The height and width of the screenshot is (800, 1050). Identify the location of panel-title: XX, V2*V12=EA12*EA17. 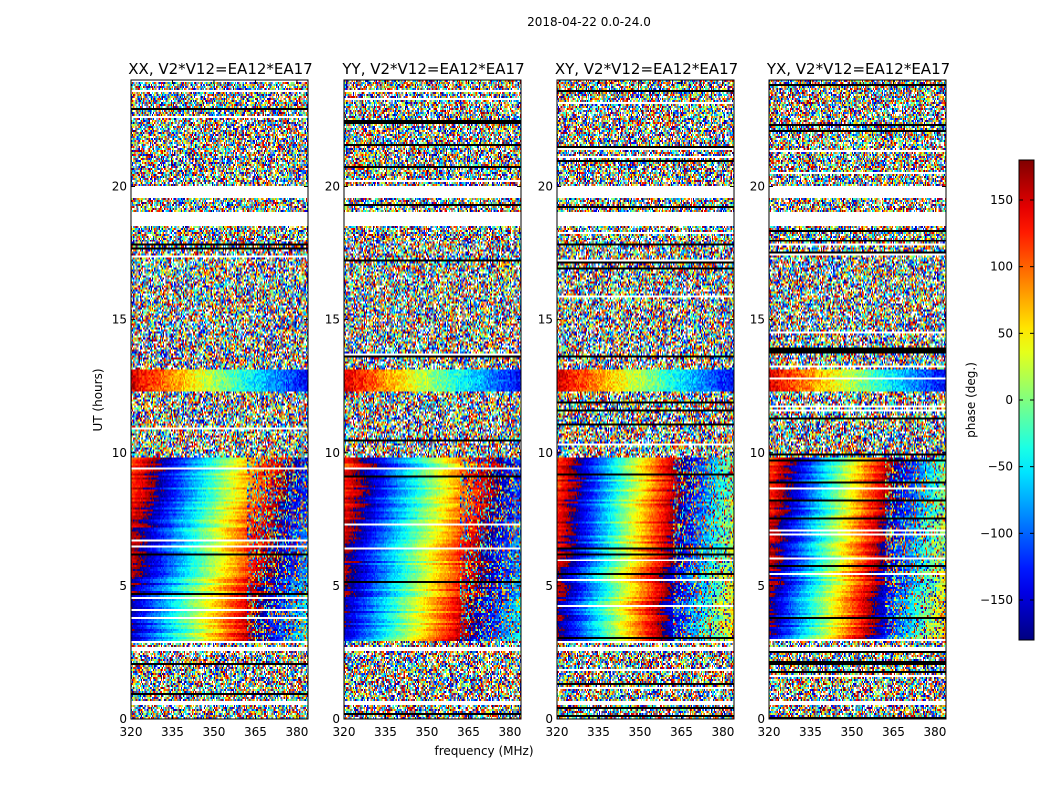
(220, 69).